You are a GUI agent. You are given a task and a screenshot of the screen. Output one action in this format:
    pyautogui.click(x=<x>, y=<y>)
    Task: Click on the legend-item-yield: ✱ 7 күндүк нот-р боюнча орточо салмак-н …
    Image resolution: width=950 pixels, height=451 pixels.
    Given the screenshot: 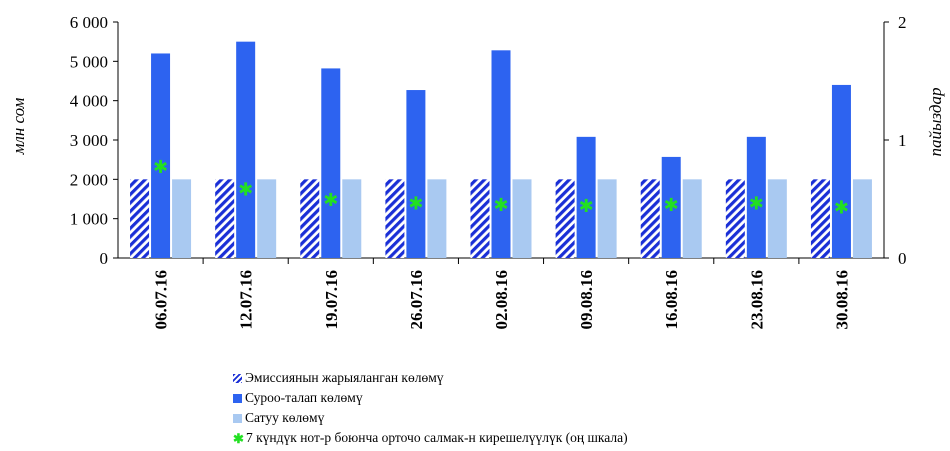 What is the action you would take?
    pyautogui.click(x=430, y=438)
    